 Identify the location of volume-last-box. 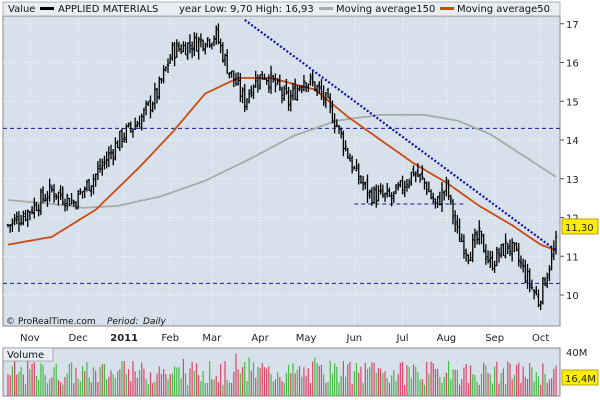
(580, 377).